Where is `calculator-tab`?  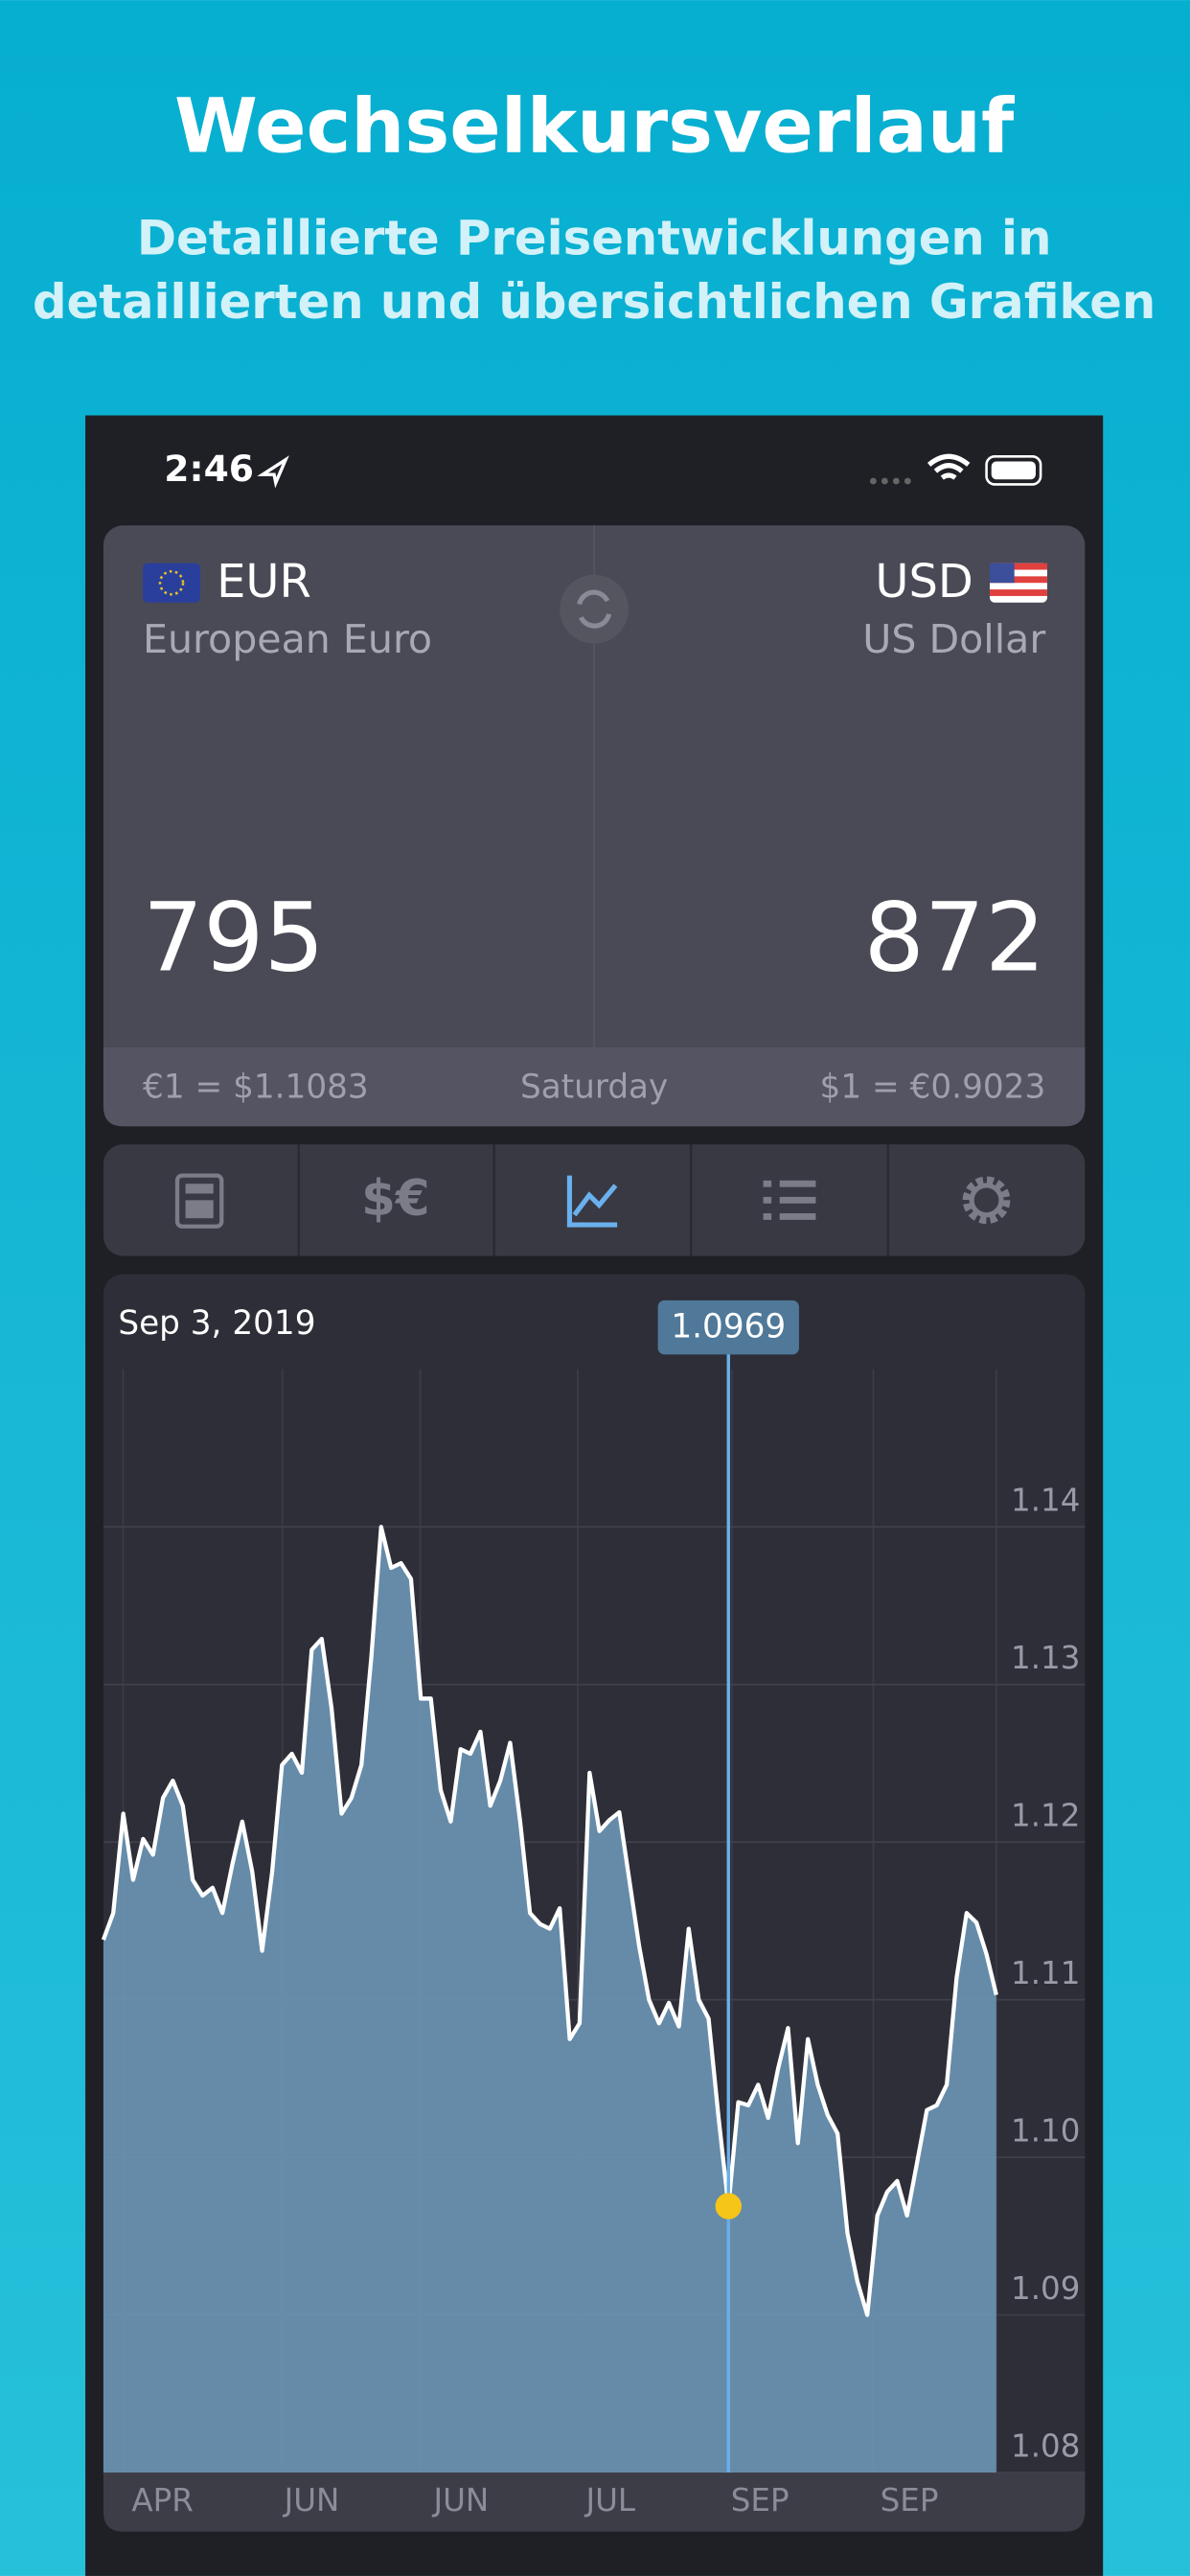 calculator-tab is located at coordinates (199, 1201).